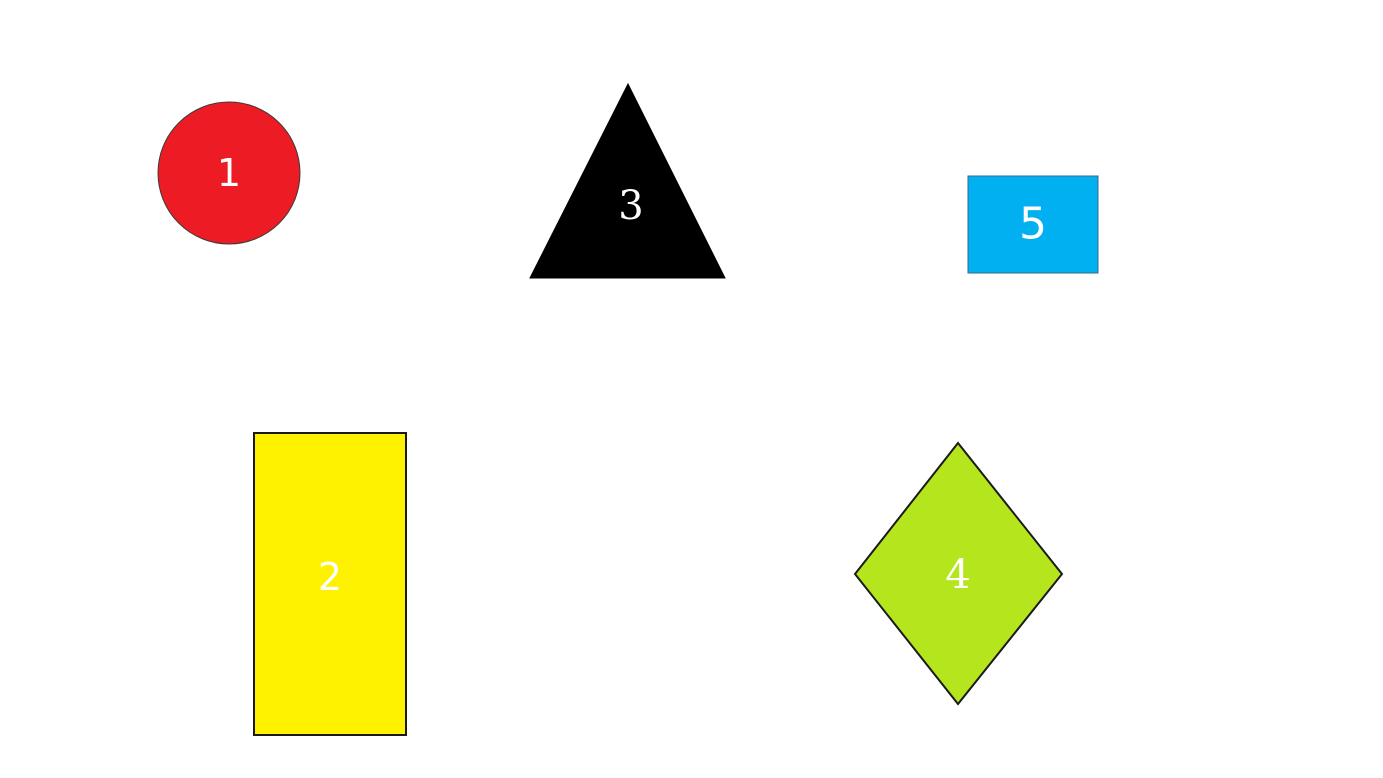 This screenshot has height=778, width=1383. I want to click on yellow-rectangle-shape, so click(330, 584).